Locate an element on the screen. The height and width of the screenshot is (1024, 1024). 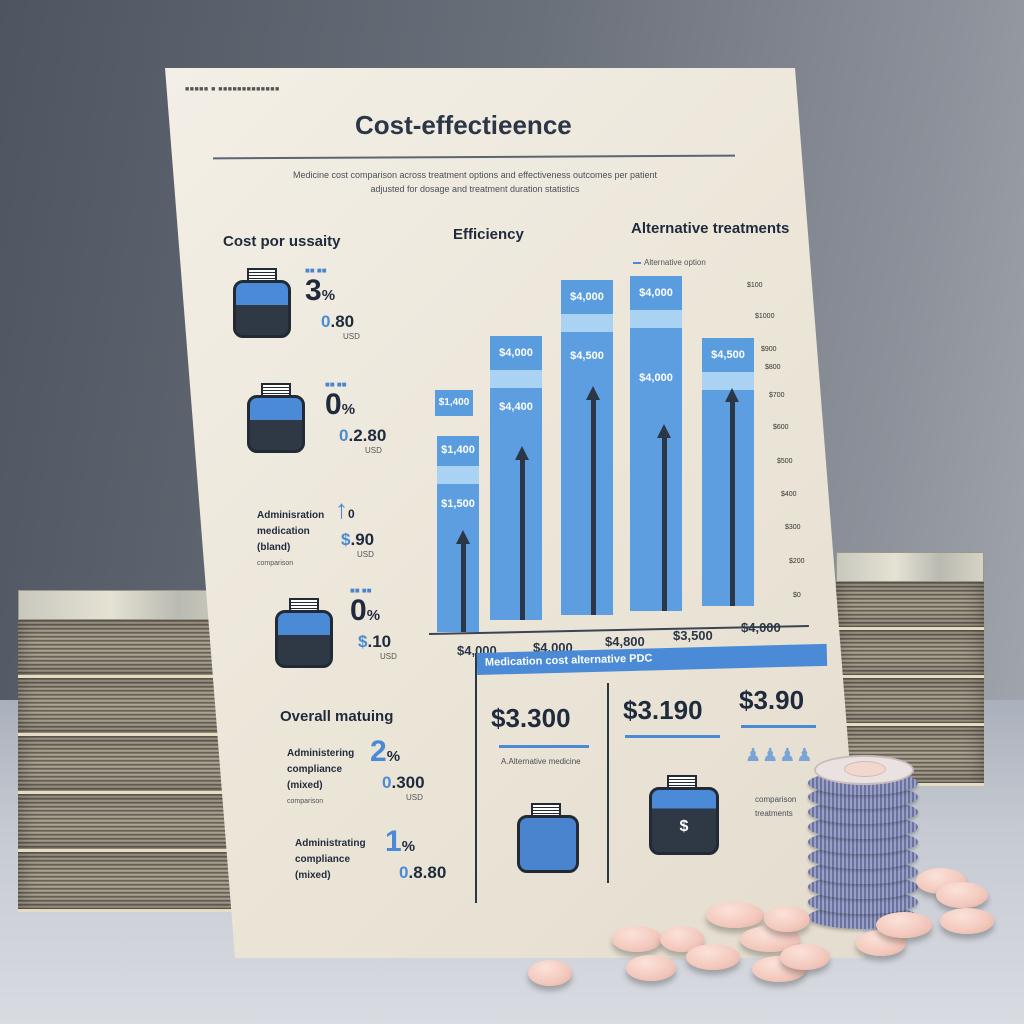
title-divider is located at coordinates (474, 157).